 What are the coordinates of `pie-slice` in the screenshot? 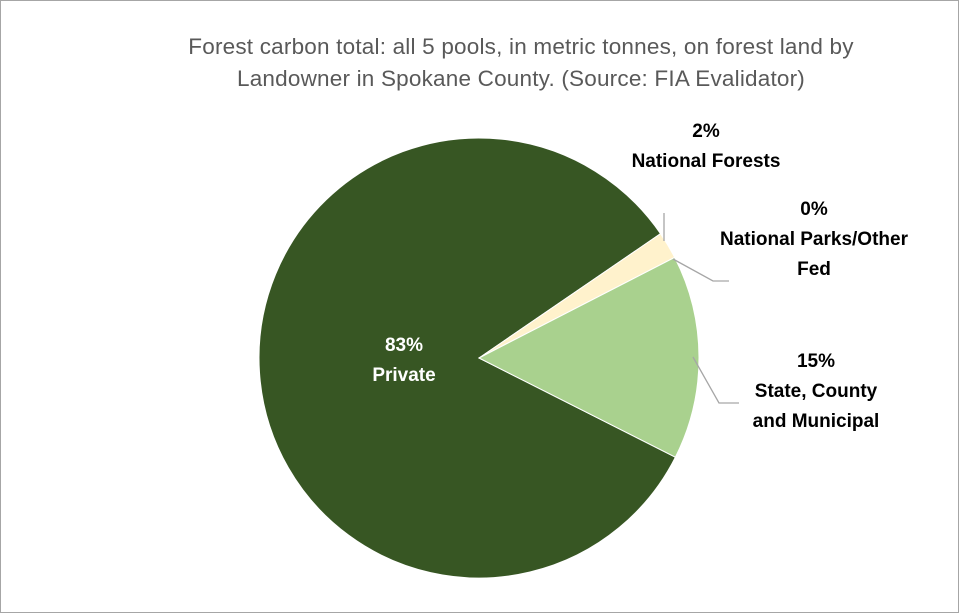 It's located at (588, 357).